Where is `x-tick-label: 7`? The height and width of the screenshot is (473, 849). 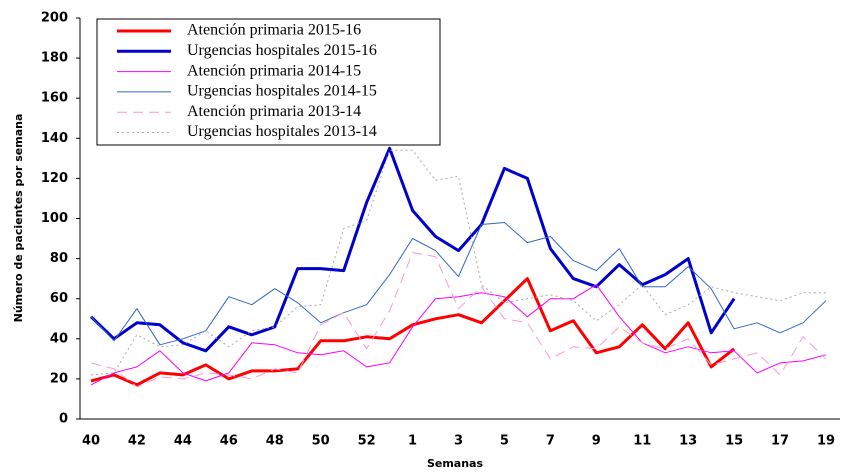 x-tick-label: 7 is located at coordinates (550, 441).